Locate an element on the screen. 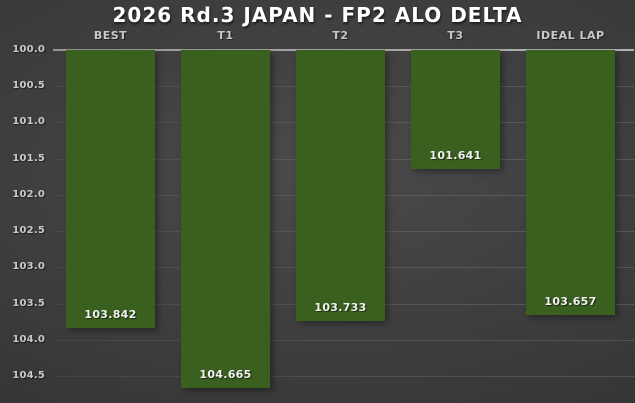  chart-title: 2026 Rd.3 JAPAN - FP2 ALO DELTA is located at coordinates (317, 15).